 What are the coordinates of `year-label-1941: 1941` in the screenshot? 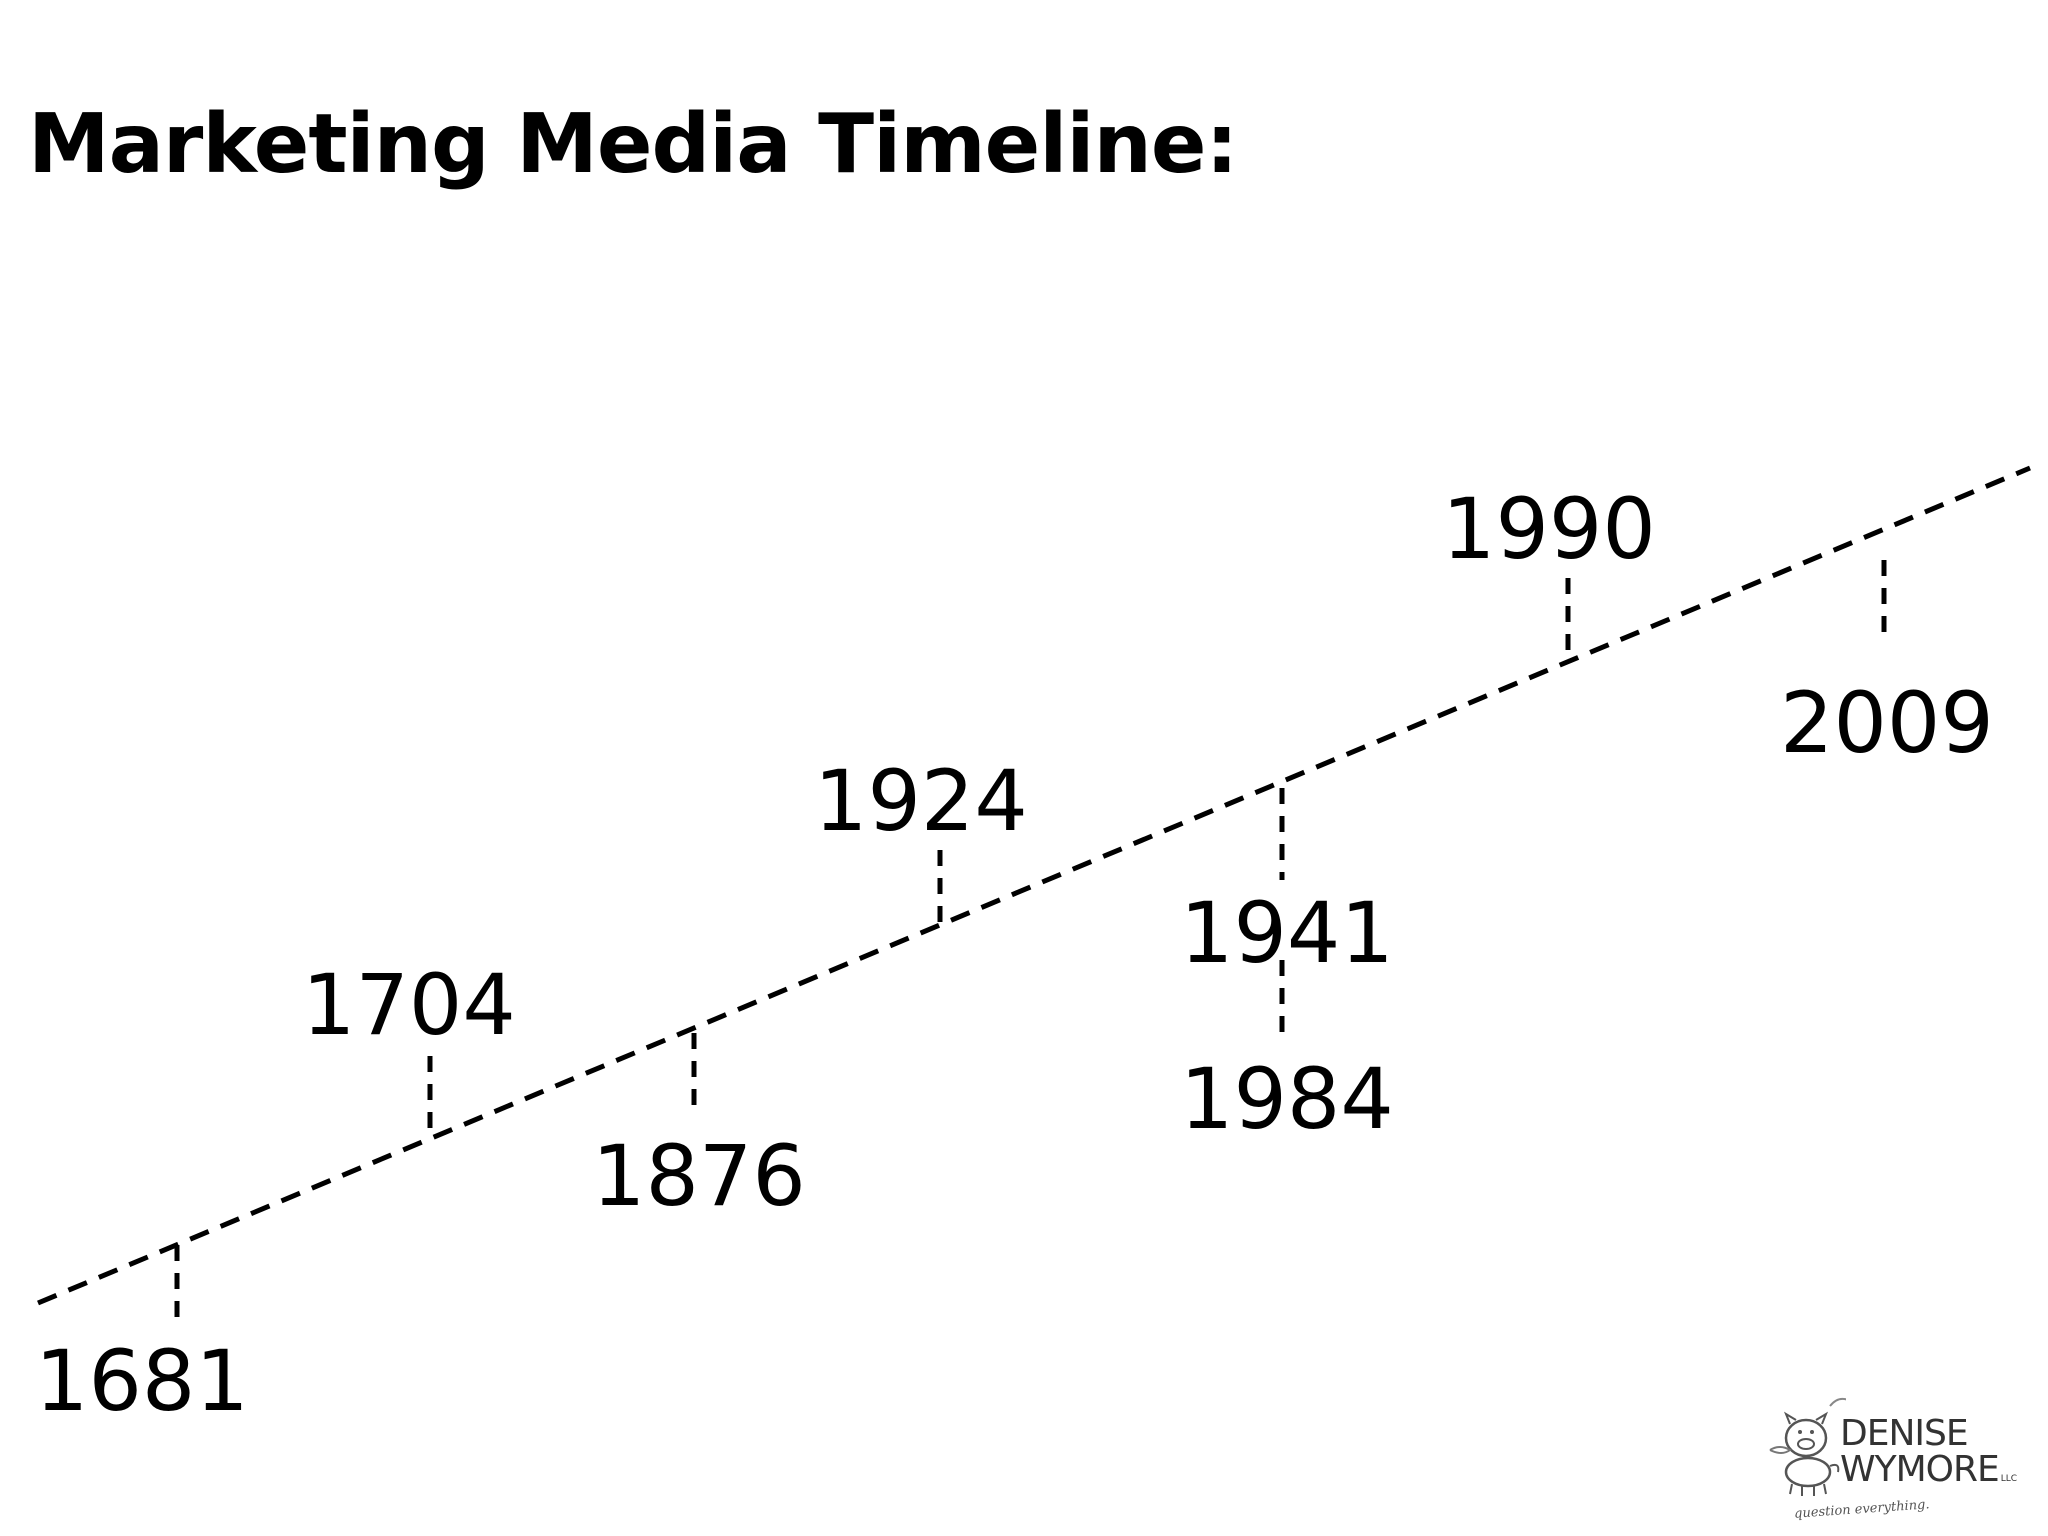 It's located at (1287, 933).